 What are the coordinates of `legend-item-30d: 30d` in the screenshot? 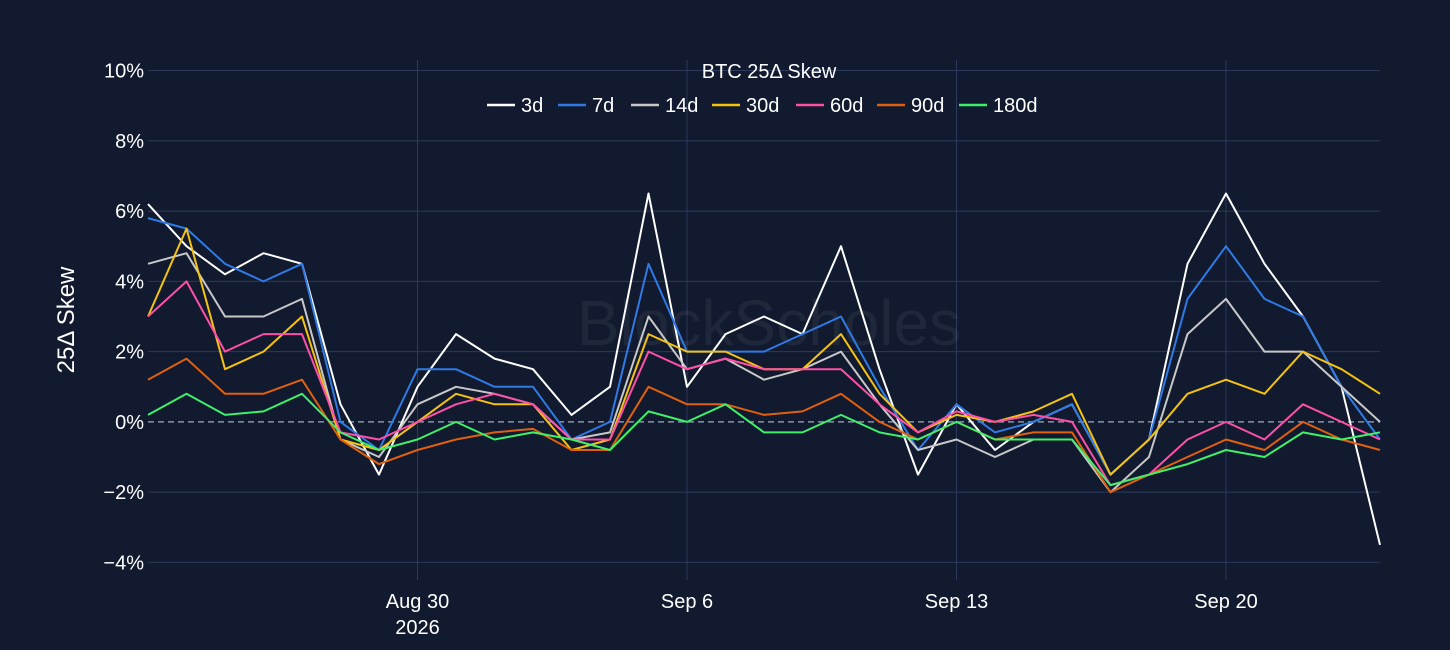 It's located at (745, 106).